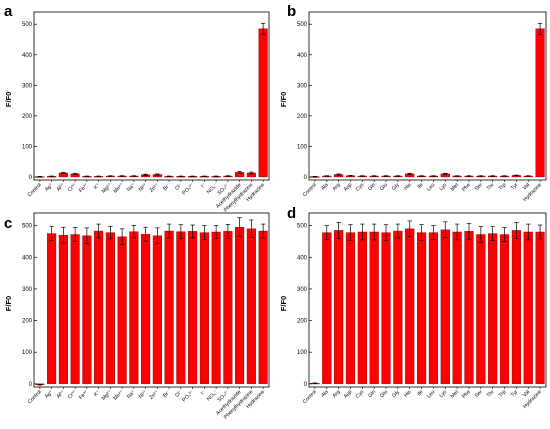 The height and width of the screenshot is (429, 550). What do you see at coordinates (146, 309) in the screenshot?
I see `bar-ni2-` at bounding box center [146, 309].